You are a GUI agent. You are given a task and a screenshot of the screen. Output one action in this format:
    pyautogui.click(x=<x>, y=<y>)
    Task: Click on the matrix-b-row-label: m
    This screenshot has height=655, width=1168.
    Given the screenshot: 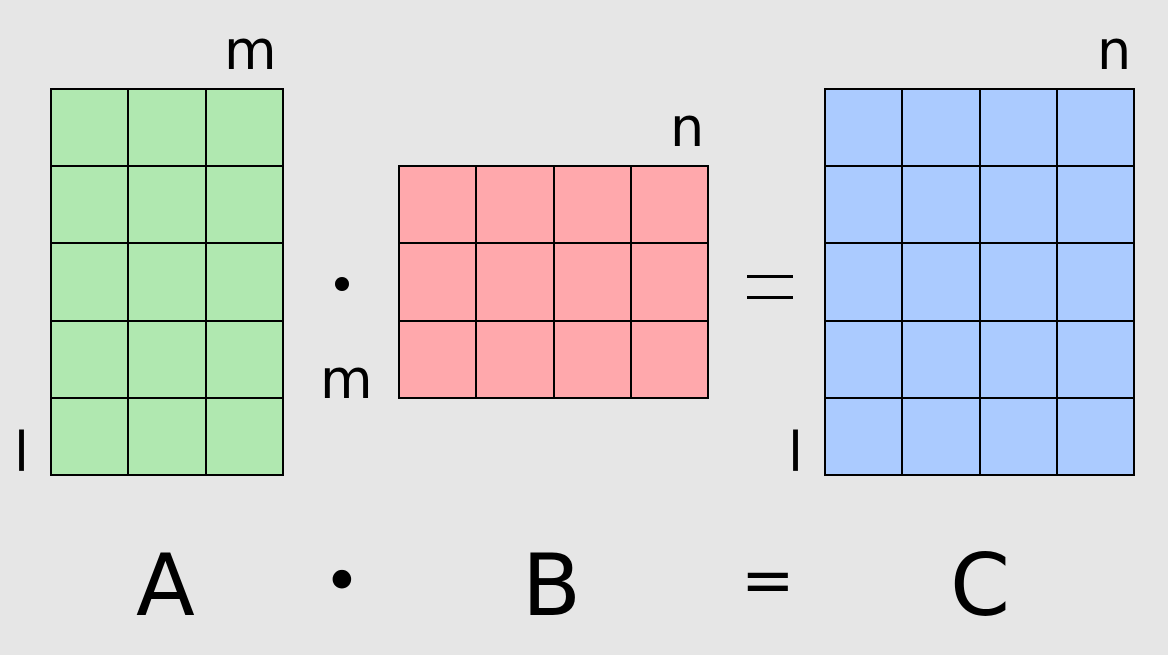 What is the action you would take?
    pyautogui.click(x=346, y=379)
    